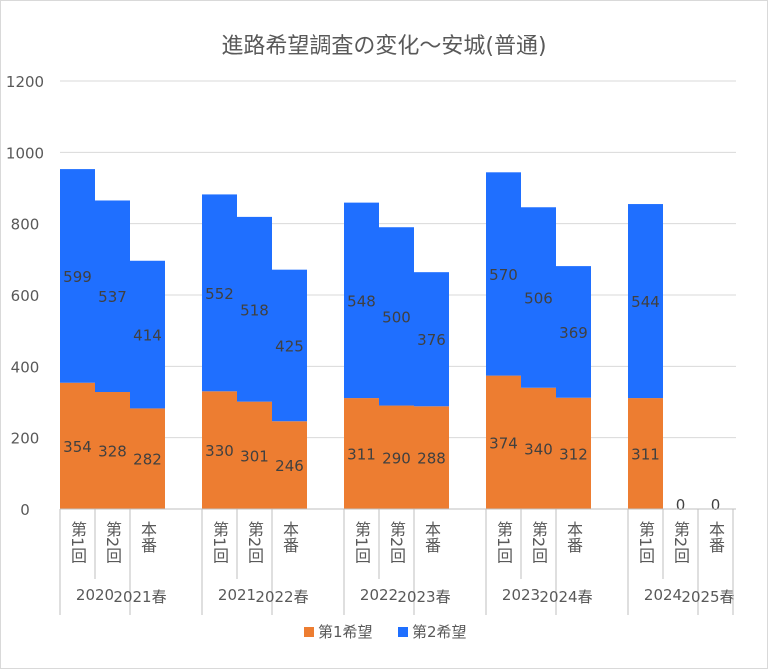  I want to click on data-label-second-choice: 506, so click(538, 298).